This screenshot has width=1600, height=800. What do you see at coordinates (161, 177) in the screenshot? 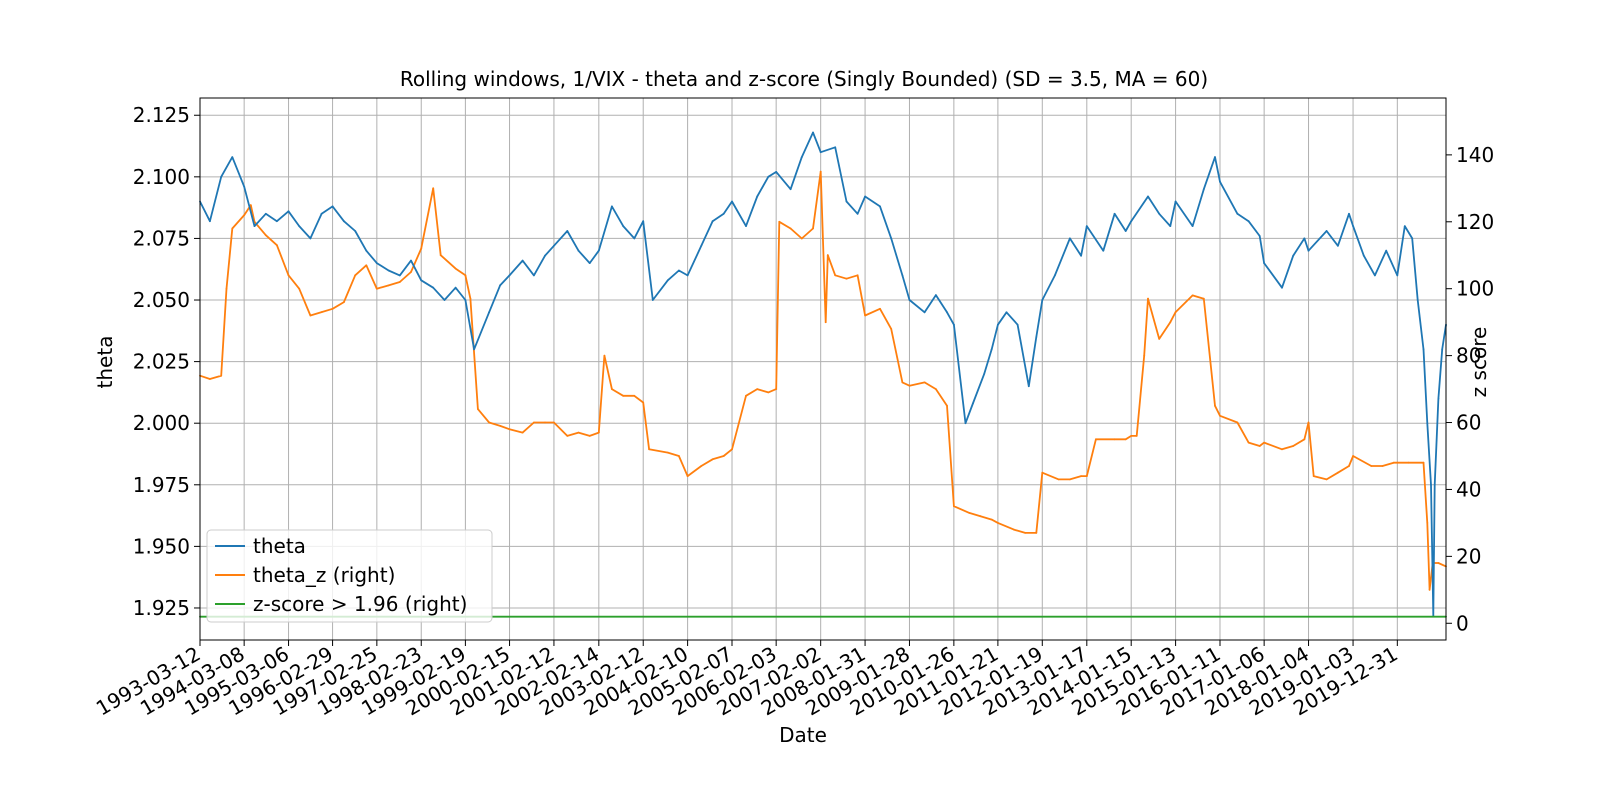
I see `y-left-tick-label: 2.100` at bounding box center [161, 177].